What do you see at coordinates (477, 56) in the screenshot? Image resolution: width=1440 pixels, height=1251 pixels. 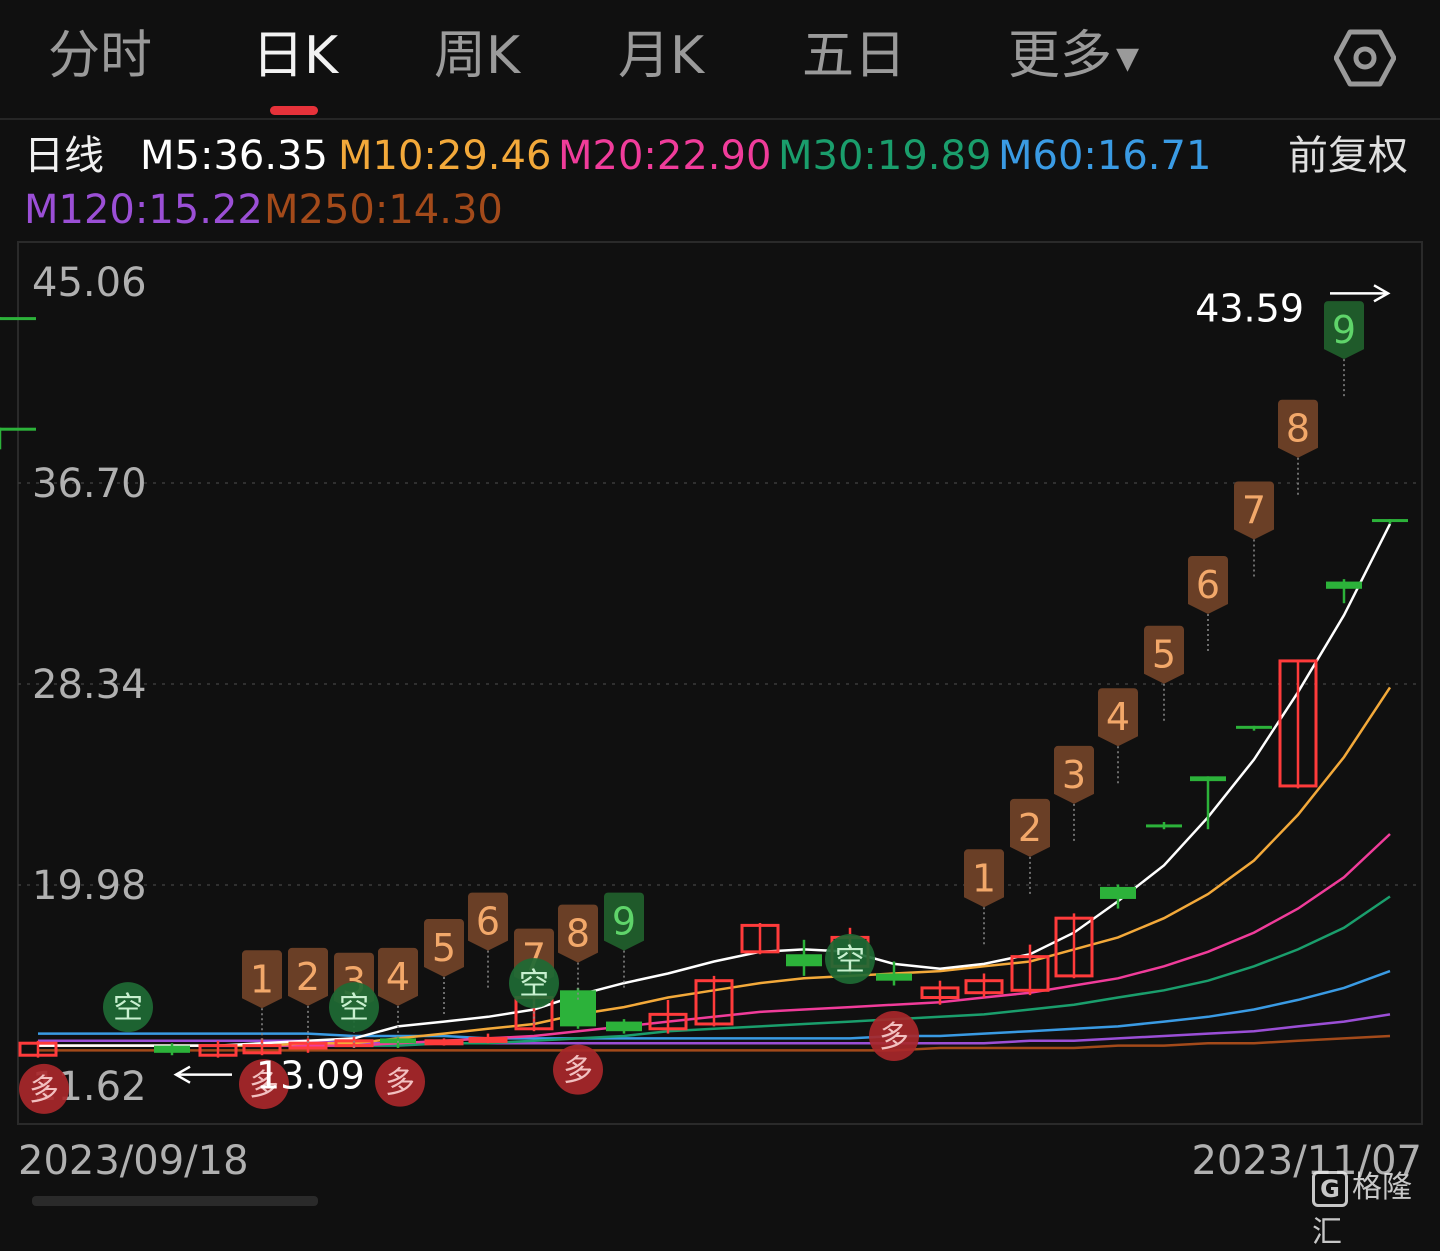 I see `tab-weekly-k: 周K` at bounding box center [477, 56].